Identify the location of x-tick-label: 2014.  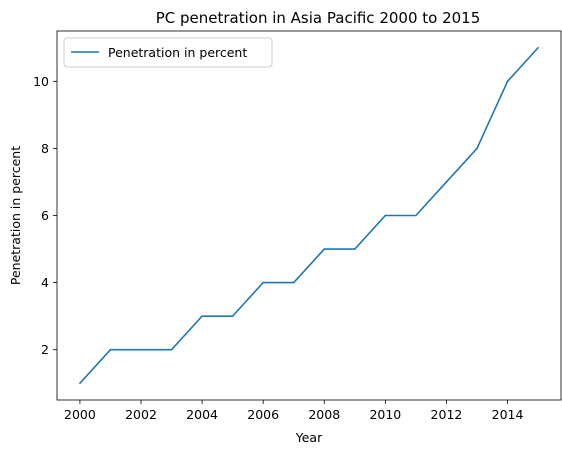
(508, 414).